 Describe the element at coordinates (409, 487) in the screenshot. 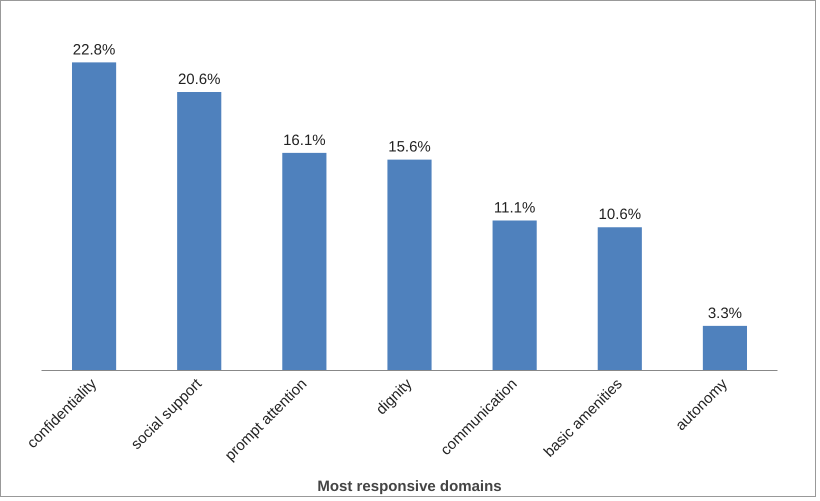

I see `x-axis-title: Most responsive domains` at that location.